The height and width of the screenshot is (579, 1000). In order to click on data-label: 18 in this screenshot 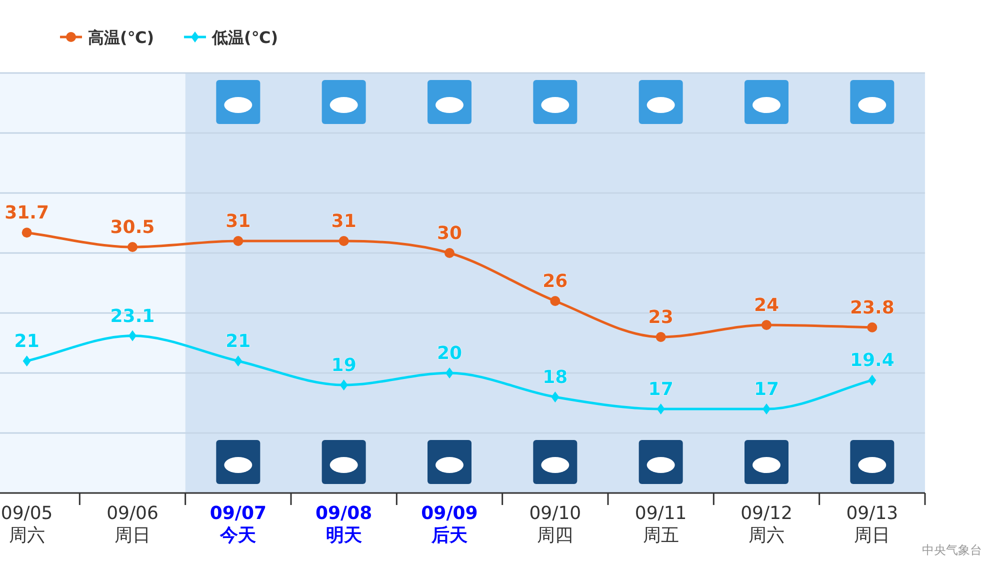, I will do `click(555, 377)`.